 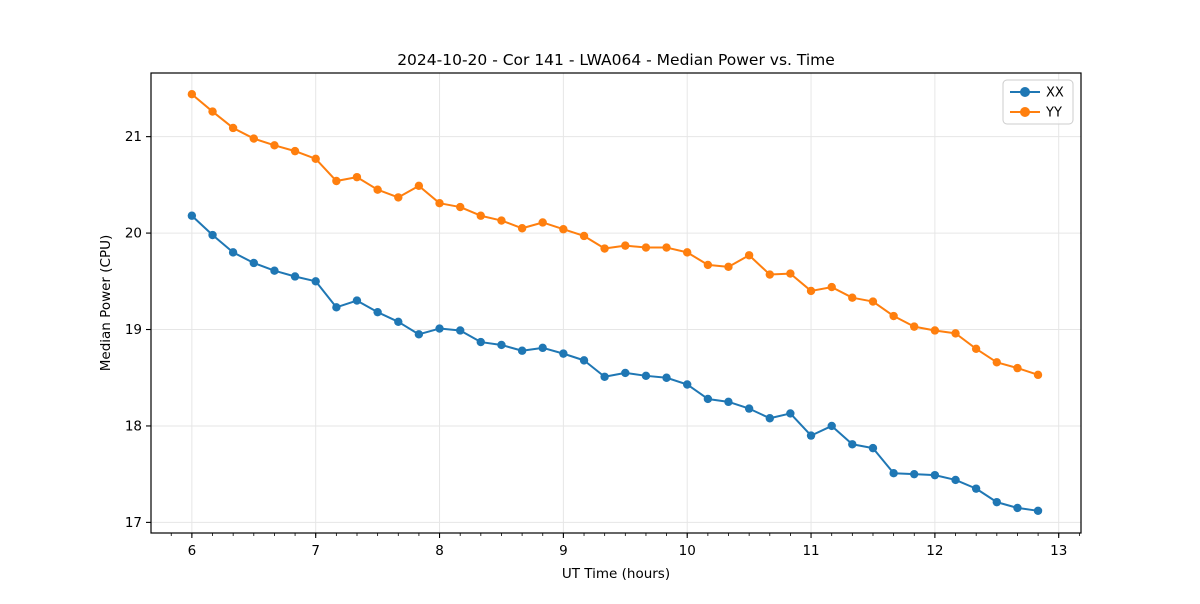 What do you see at coordinates (133, 137) in the screenshot?
I see `y-tick-label: 21` at bounding box center [133, 137].